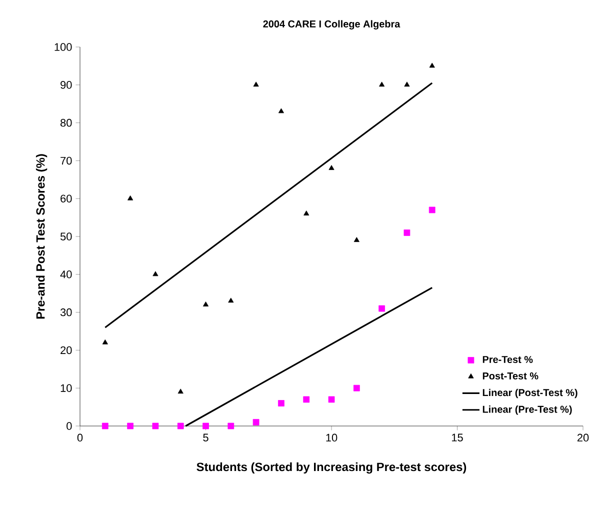 This screenshot has height=514, width=614. What do you see at coordinates (66, 122) in the screenshot?
I see `y-tick-label: 80` at bounding box center [66, 122].